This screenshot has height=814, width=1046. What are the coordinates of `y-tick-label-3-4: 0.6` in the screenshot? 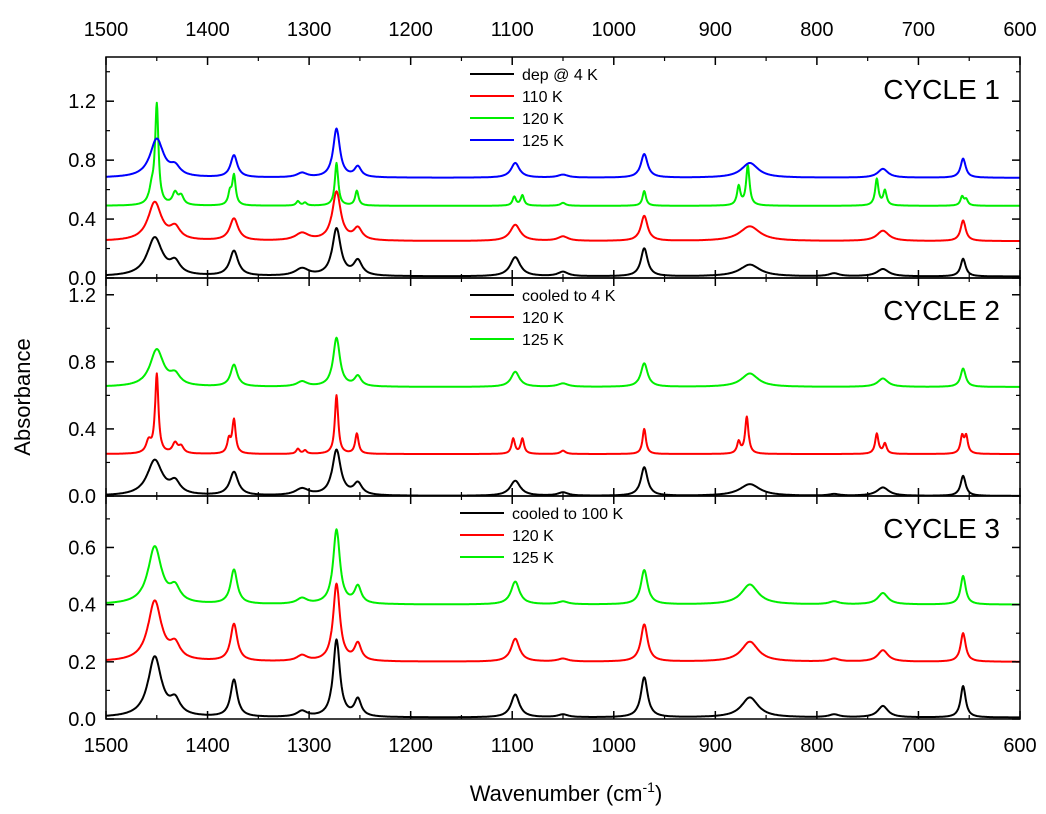 It's located at (82, 548).